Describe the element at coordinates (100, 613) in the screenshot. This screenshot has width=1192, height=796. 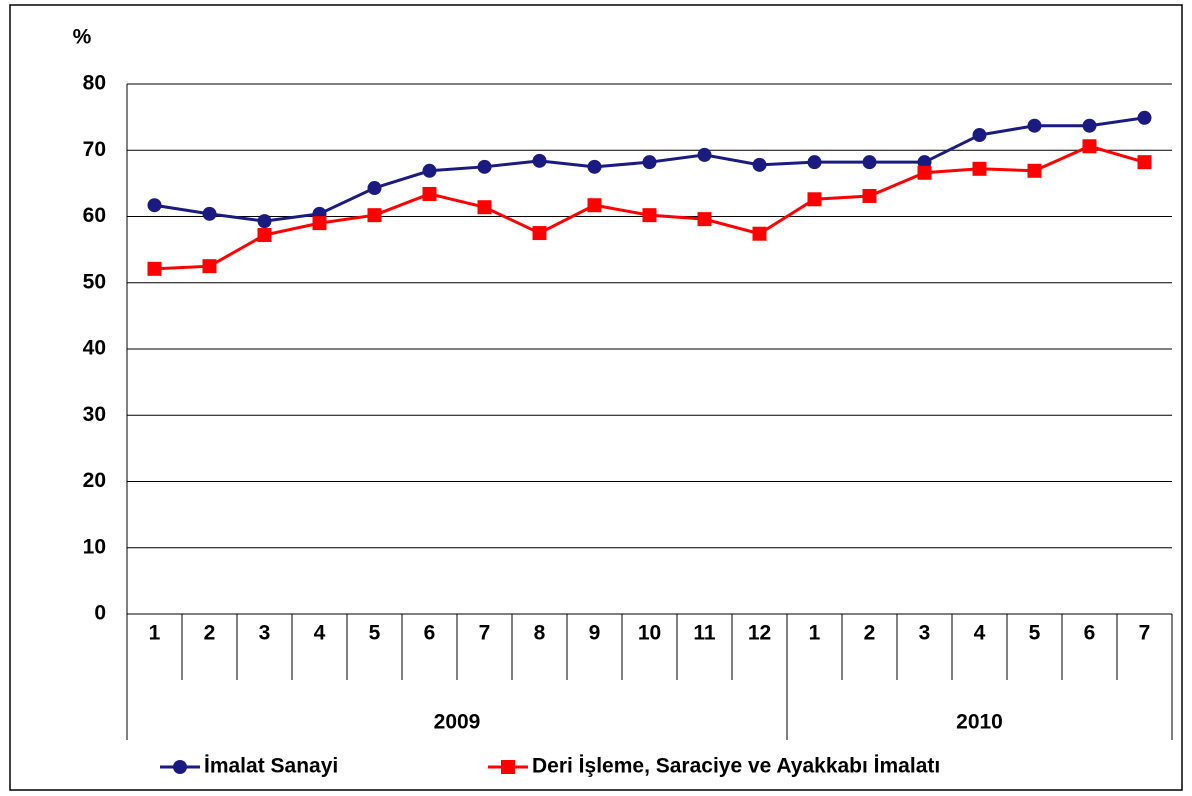
I see `y-tick-label: 0` at that location.